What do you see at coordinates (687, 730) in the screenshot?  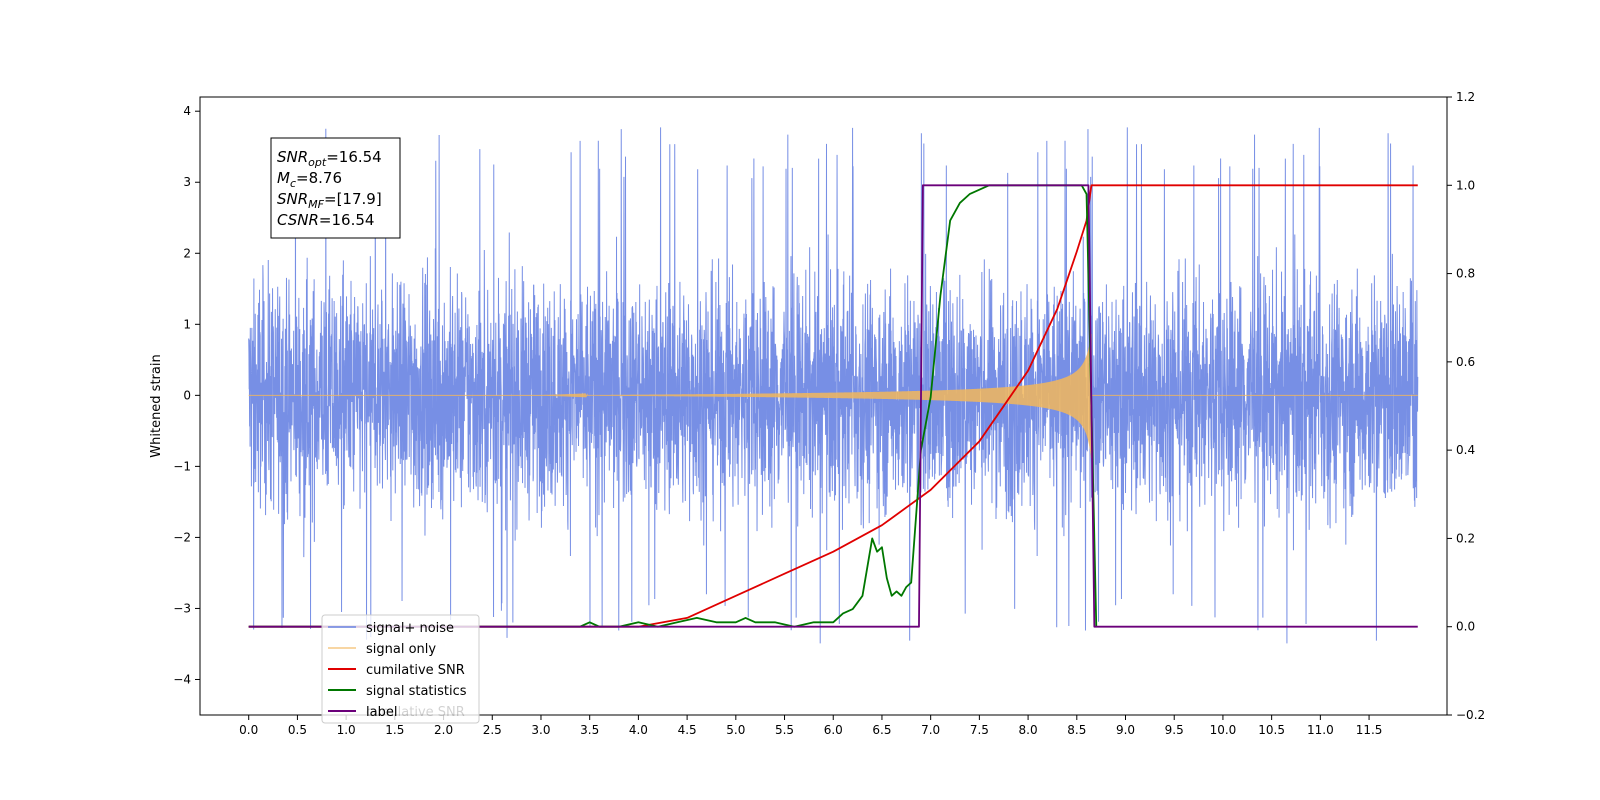 I see `x-tick-label: 4.5` at bounding box center [687, 730].